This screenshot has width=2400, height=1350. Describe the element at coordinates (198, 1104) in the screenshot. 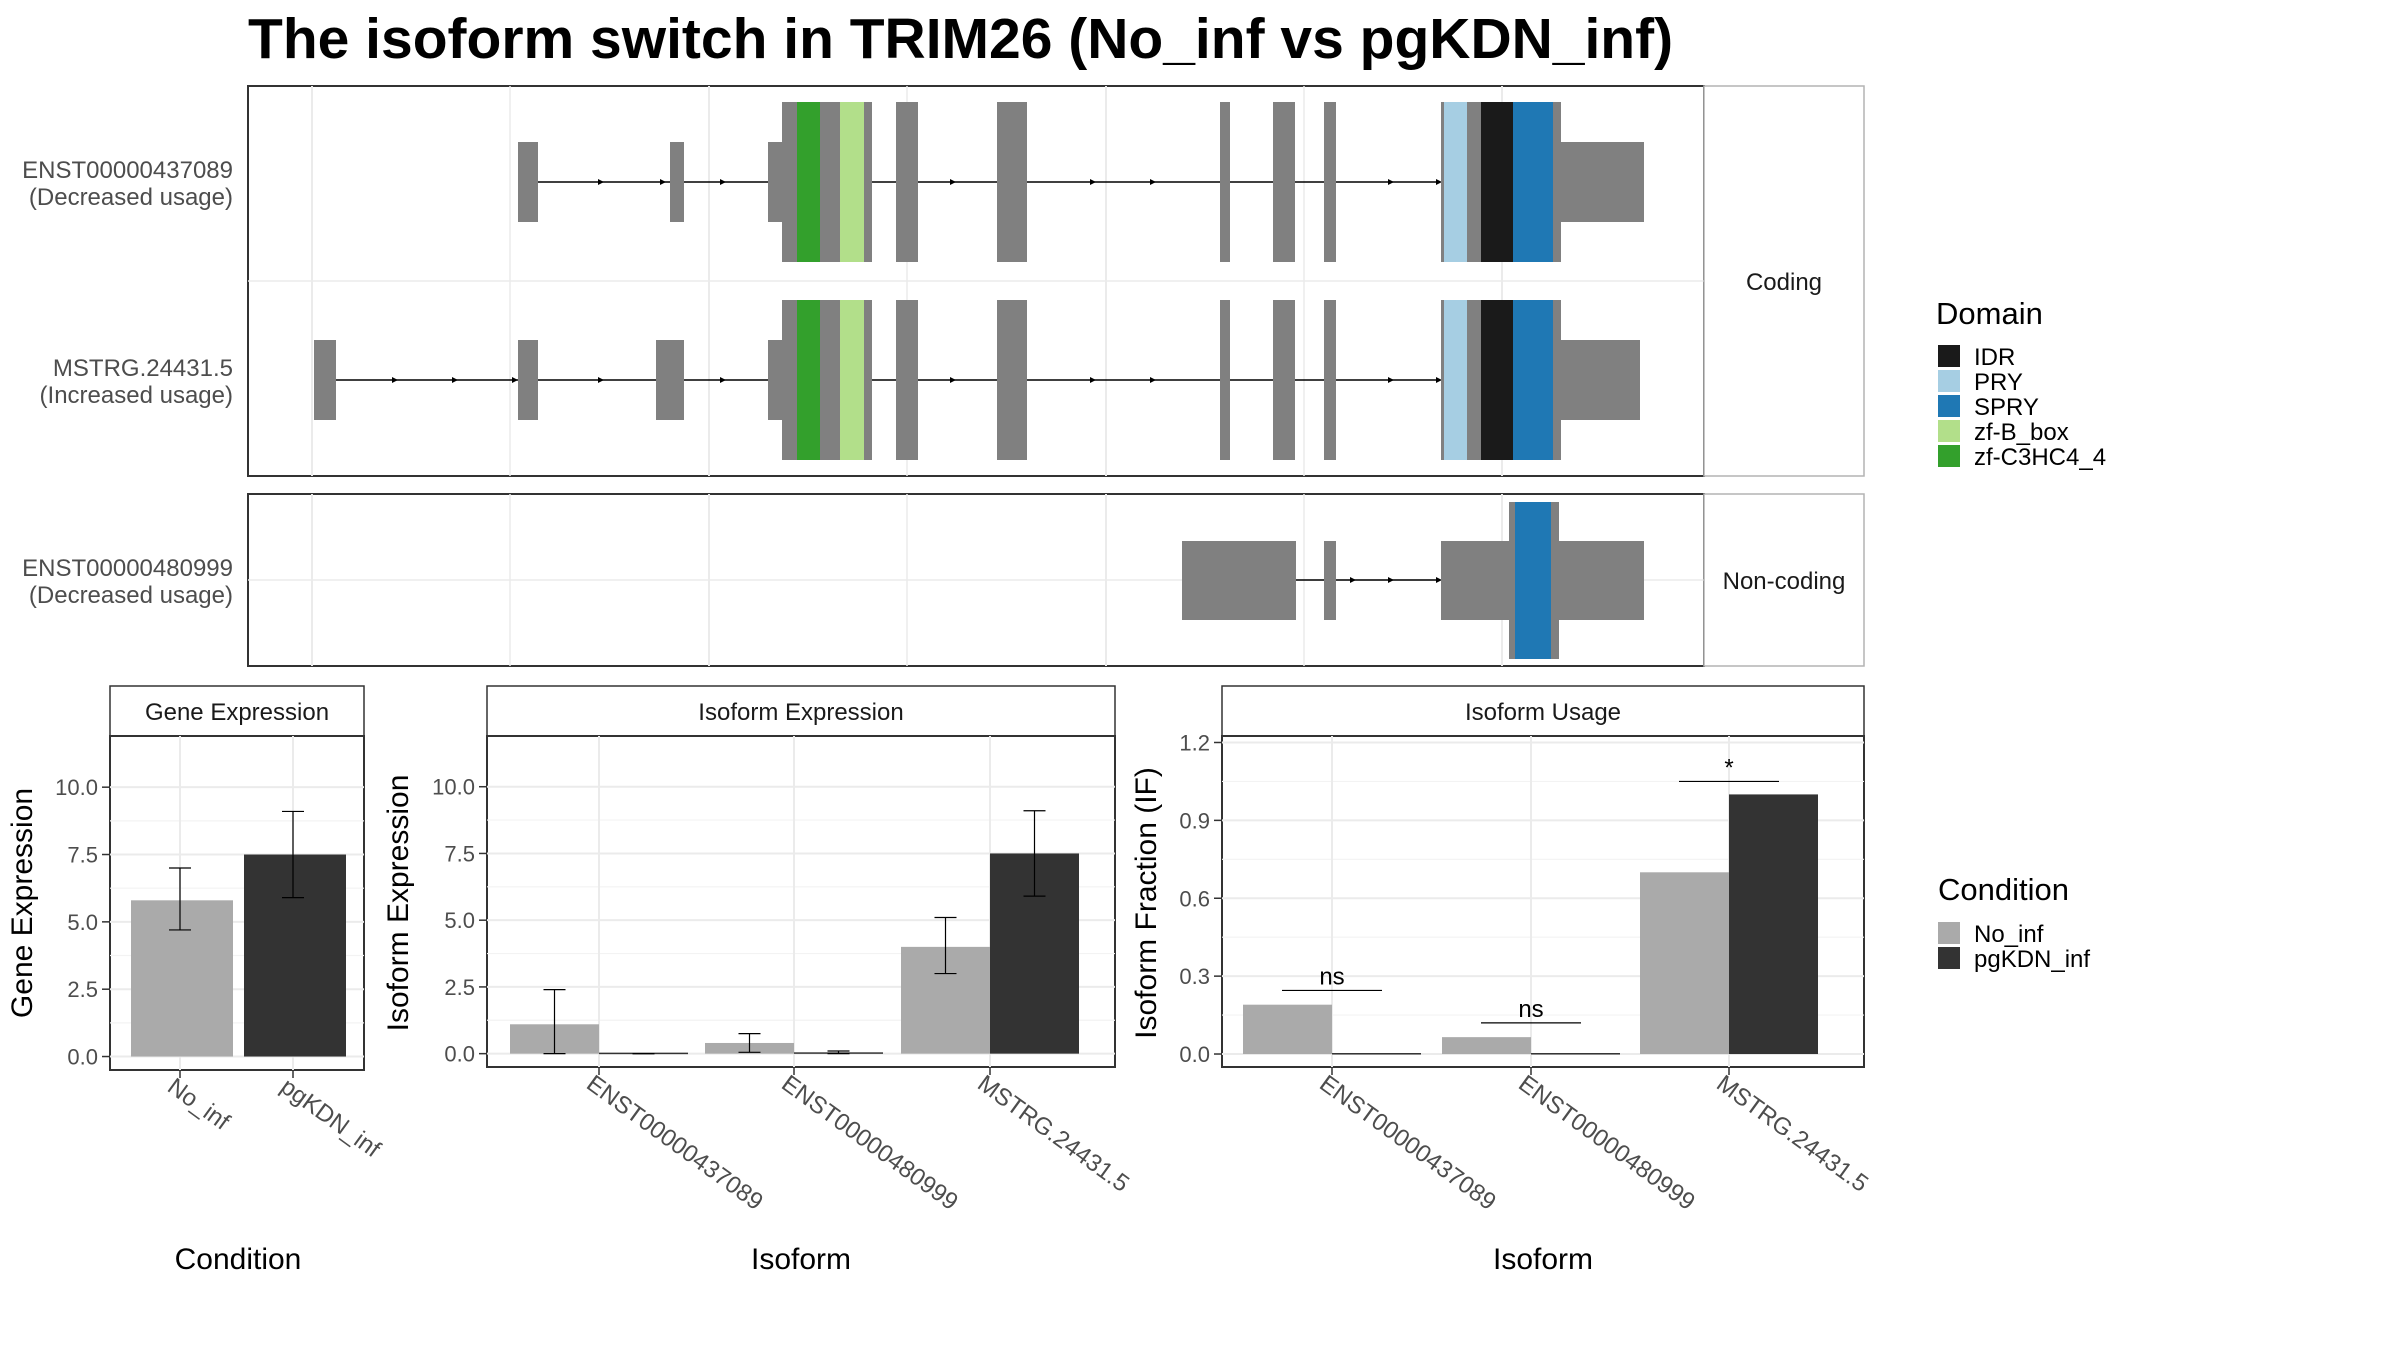

I see `x-tick-label: No_inf` at that location.